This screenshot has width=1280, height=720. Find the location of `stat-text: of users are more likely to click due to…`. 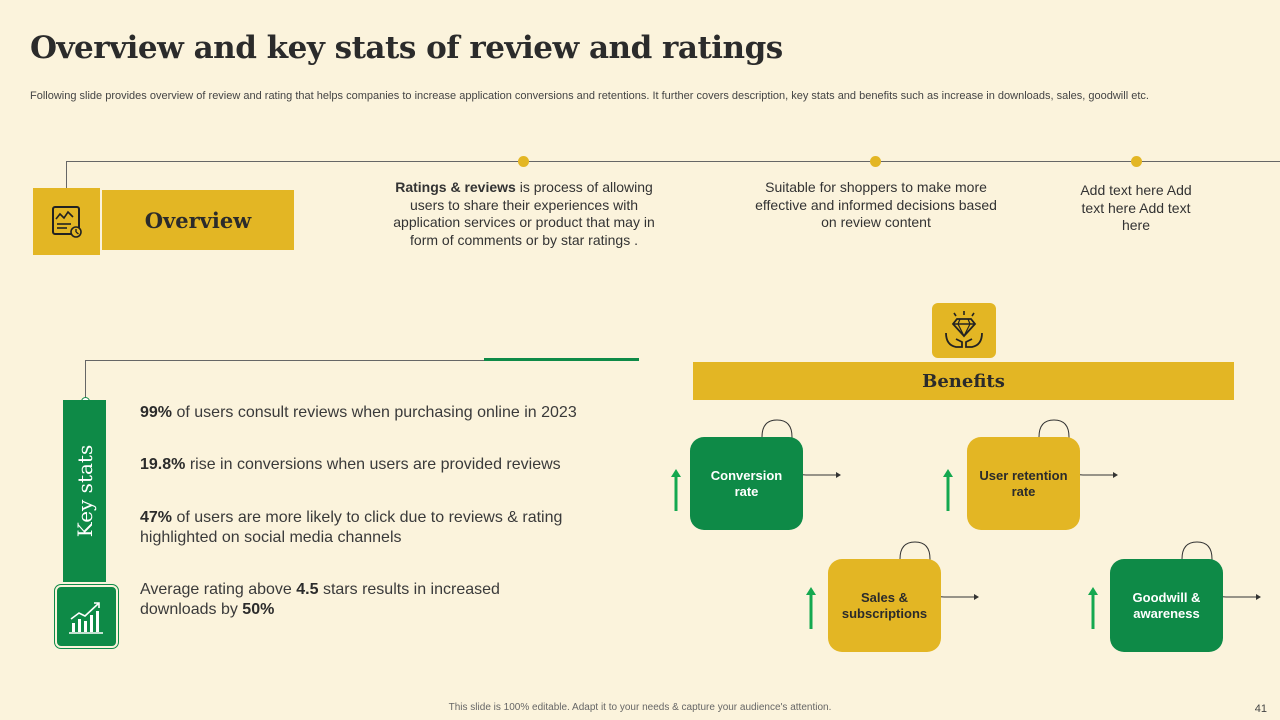

stat-text: of users are more likely to click due to… is located at coordinates (351, 527).